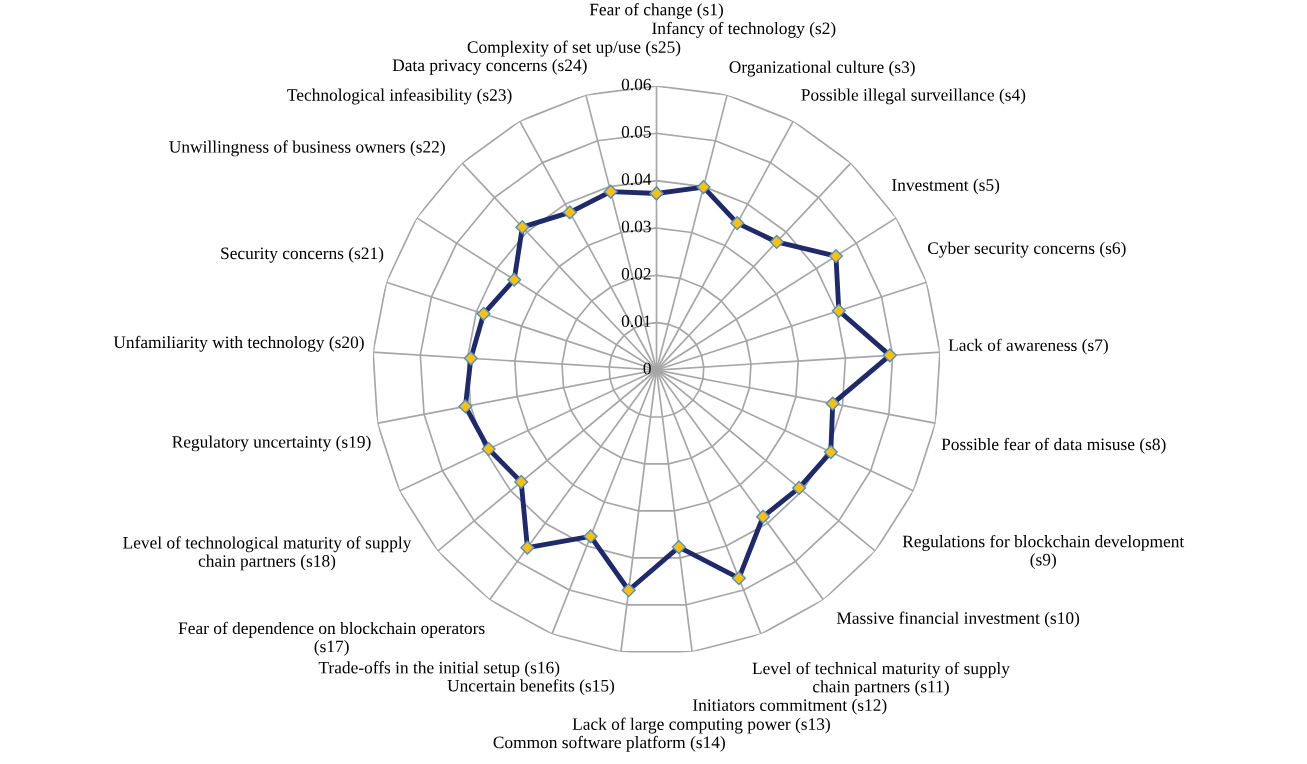 The height and width of the screenshot is (764, 1307). I want to click on spoke-label: Lack of awareness (s7), so click(1028, 346).